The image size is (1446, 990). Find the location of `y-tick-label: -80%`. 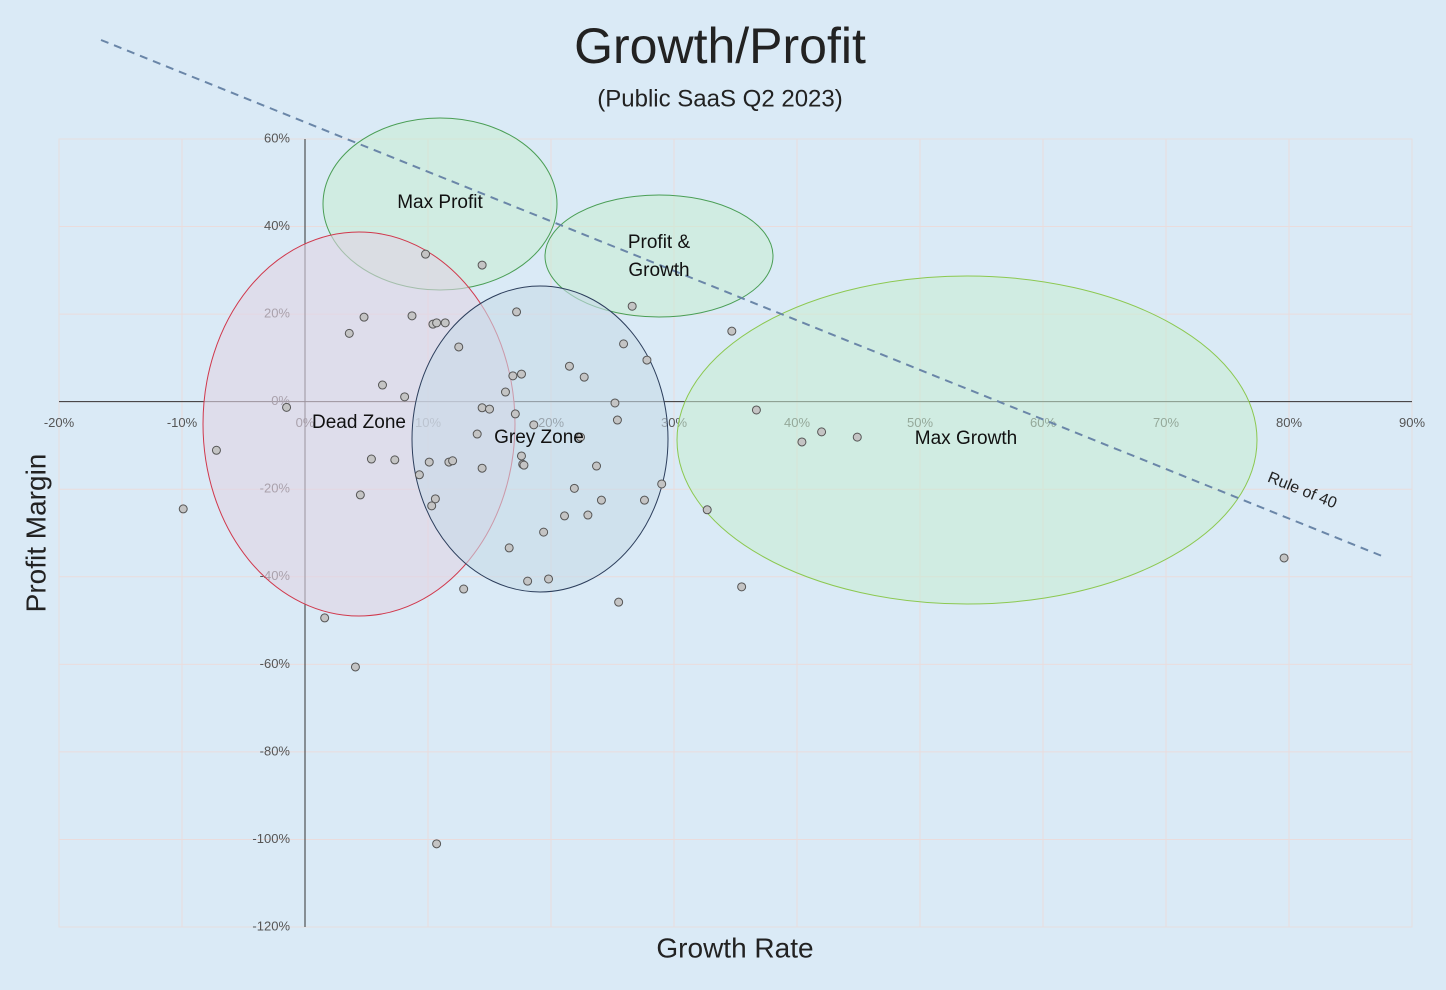

y-tick-label: -80% is located at coordinates (275, 750).